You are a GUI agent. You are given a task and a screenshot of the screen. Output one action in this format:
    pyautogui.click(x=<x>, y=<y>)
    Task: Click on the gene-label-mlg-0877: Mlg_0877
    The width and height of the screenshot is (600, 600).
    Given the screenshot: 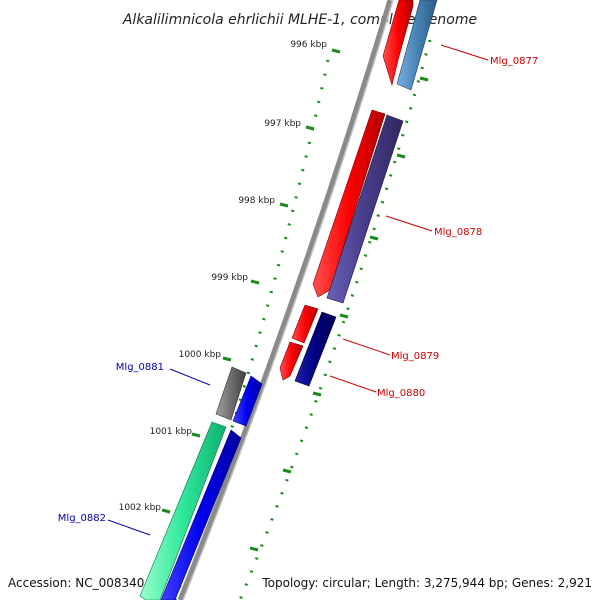 What is the action you would take?
    pyautogui.click(x=514, y=61)
    